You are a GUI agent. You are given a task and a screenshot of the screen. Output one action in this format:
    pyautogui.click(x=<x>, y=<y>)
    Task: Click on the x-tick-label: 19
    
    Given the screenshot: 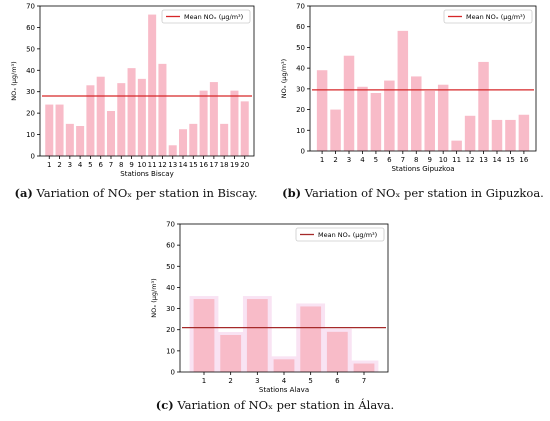 What is the action you would take?
    pyautogui.click(x=234, y=165)
    